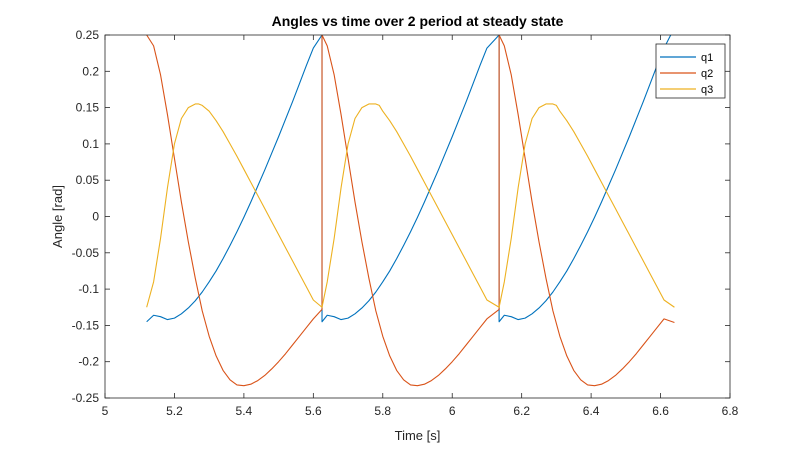 The image size is (808, 454). What do you see at coordinates (86, 253) in the screenshot?
I see `y-tick-label: -0.05` at bounding box center [86, 253].